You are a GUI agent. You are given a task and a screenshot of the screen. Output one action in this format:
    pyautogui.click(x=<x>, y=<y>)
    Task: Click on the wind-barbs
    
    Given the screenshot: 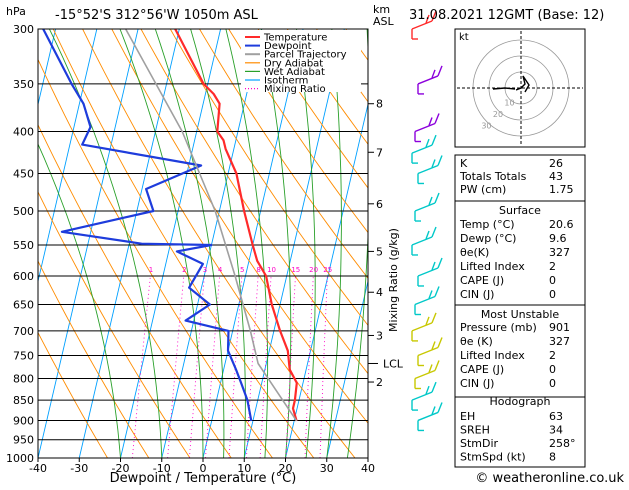 What is the action you would take?
    pyautogui.click(x=427, y=221)
    